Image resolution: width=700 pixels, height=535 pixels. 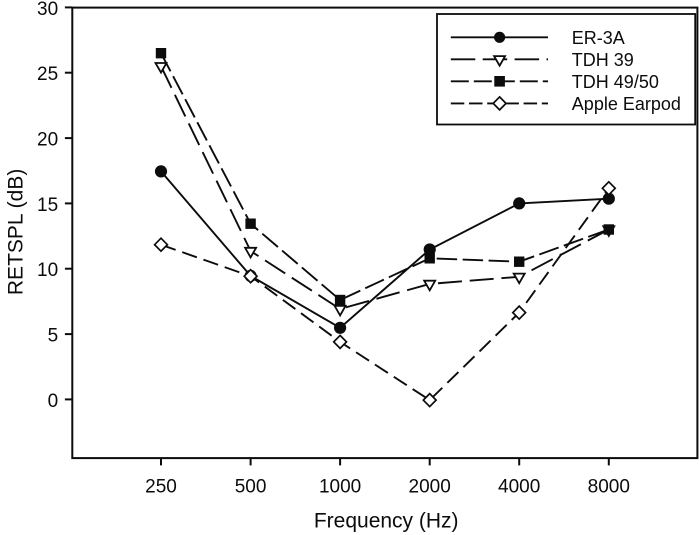 What do you see at coordinates (615, 82) in the screenshot?
I see `svg-text: TDH 49/50` at bounding box center [615, 82].